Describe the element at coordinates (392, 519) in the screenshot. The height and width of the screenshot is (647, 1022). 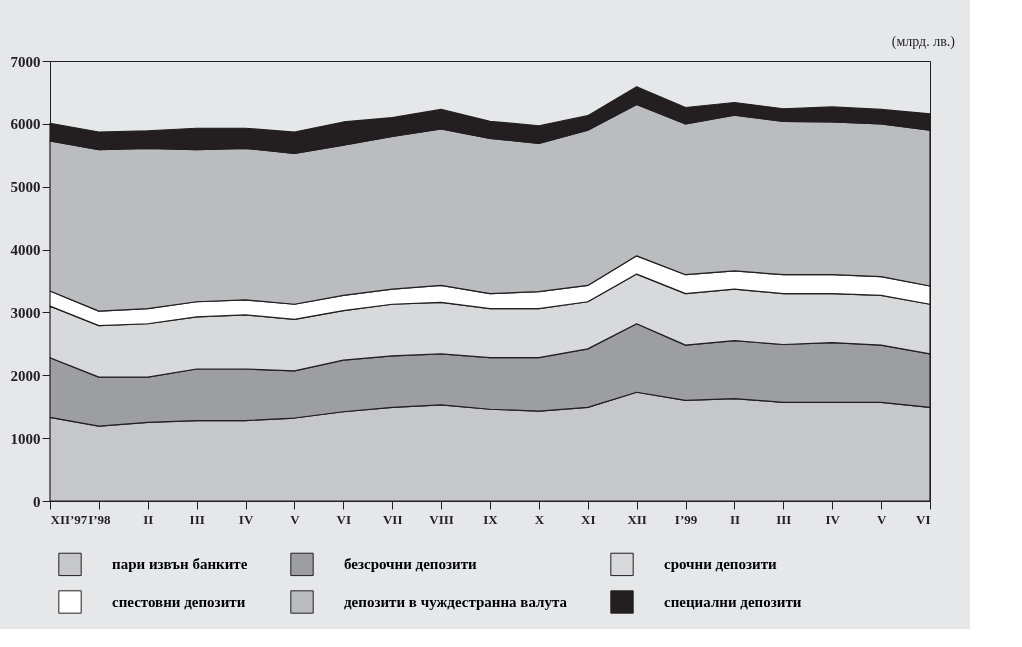
I see `x-tick-label: VII` at that location.